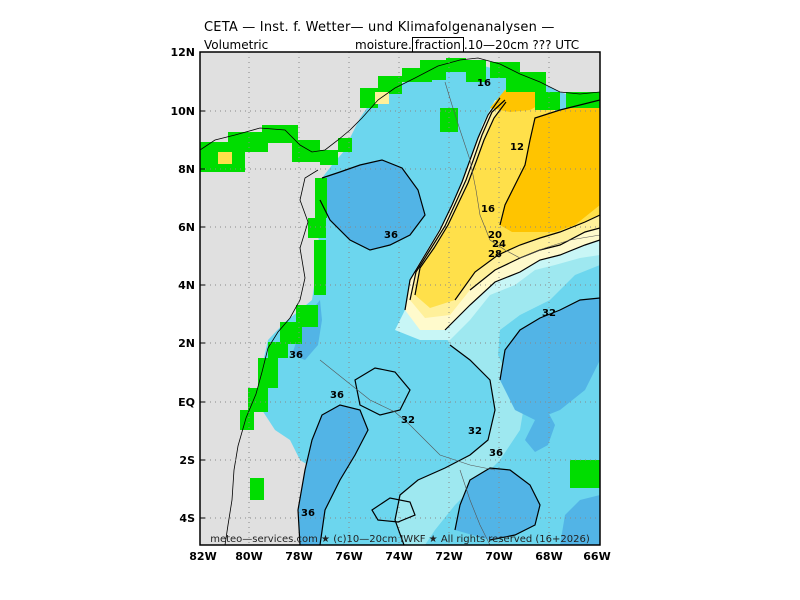 The image size is (800, 600). I want to click on lat-tick-label: EQ, so click(186, 402).